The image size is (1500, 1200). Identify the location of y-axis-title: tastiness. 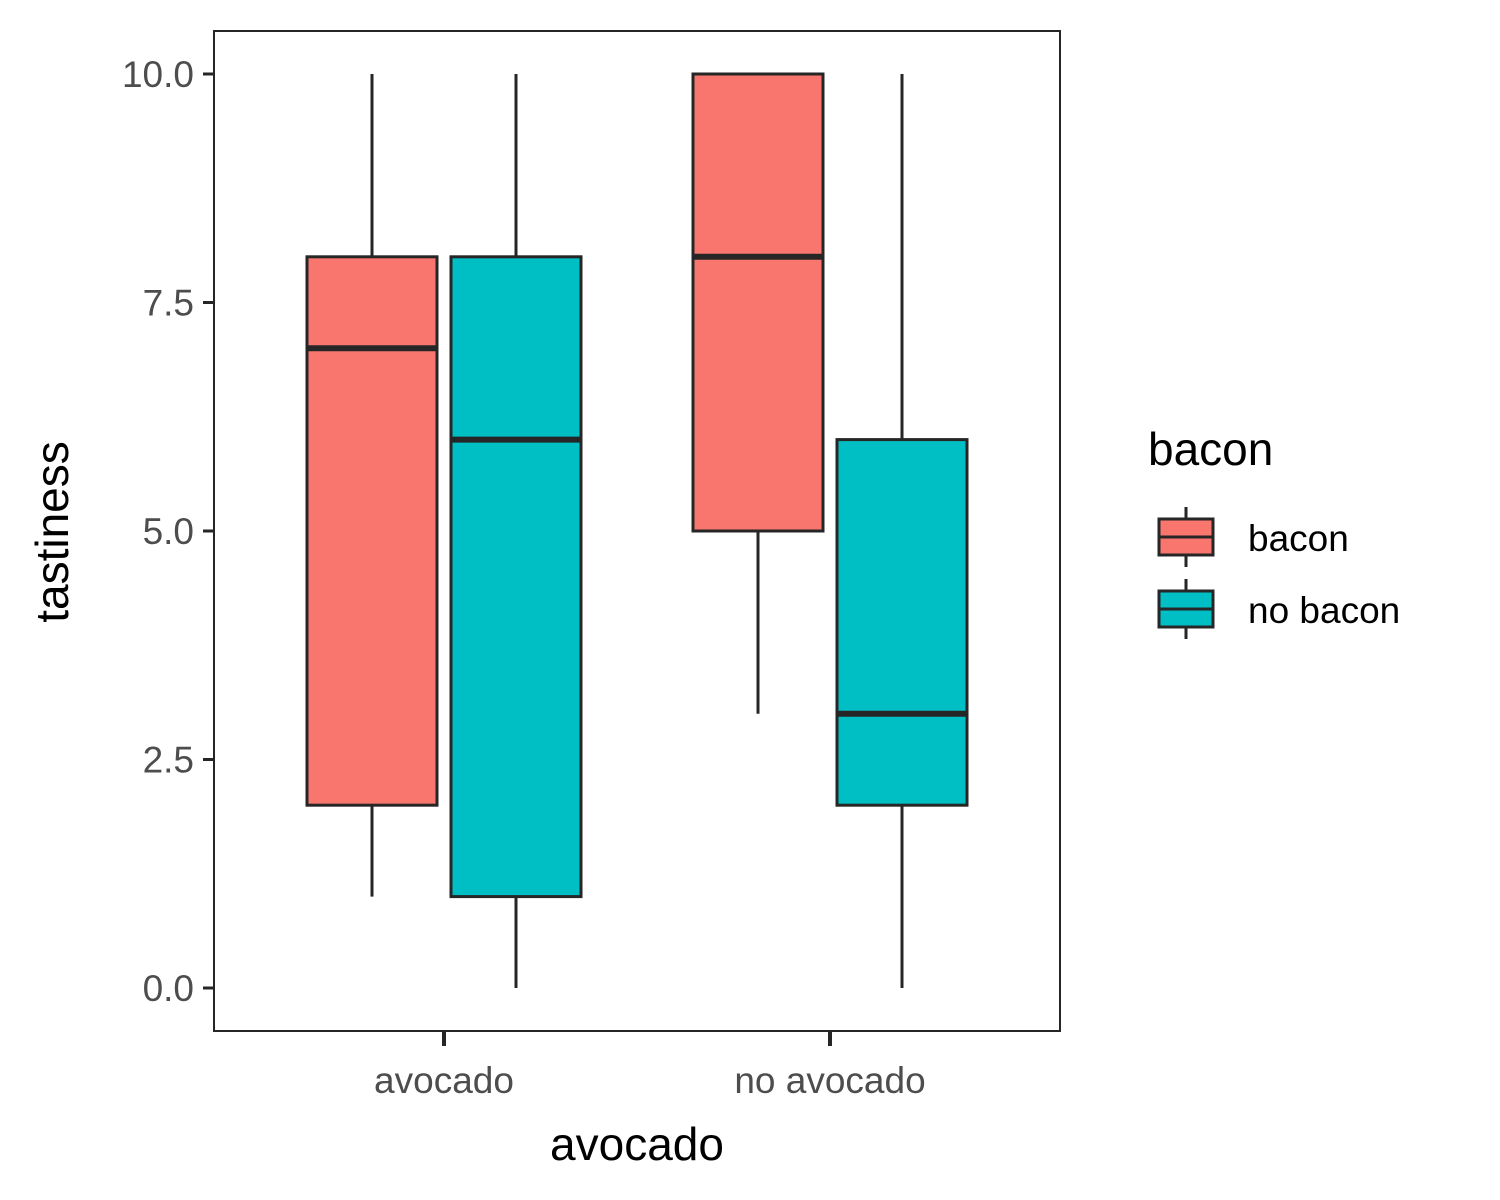
(52, 532).